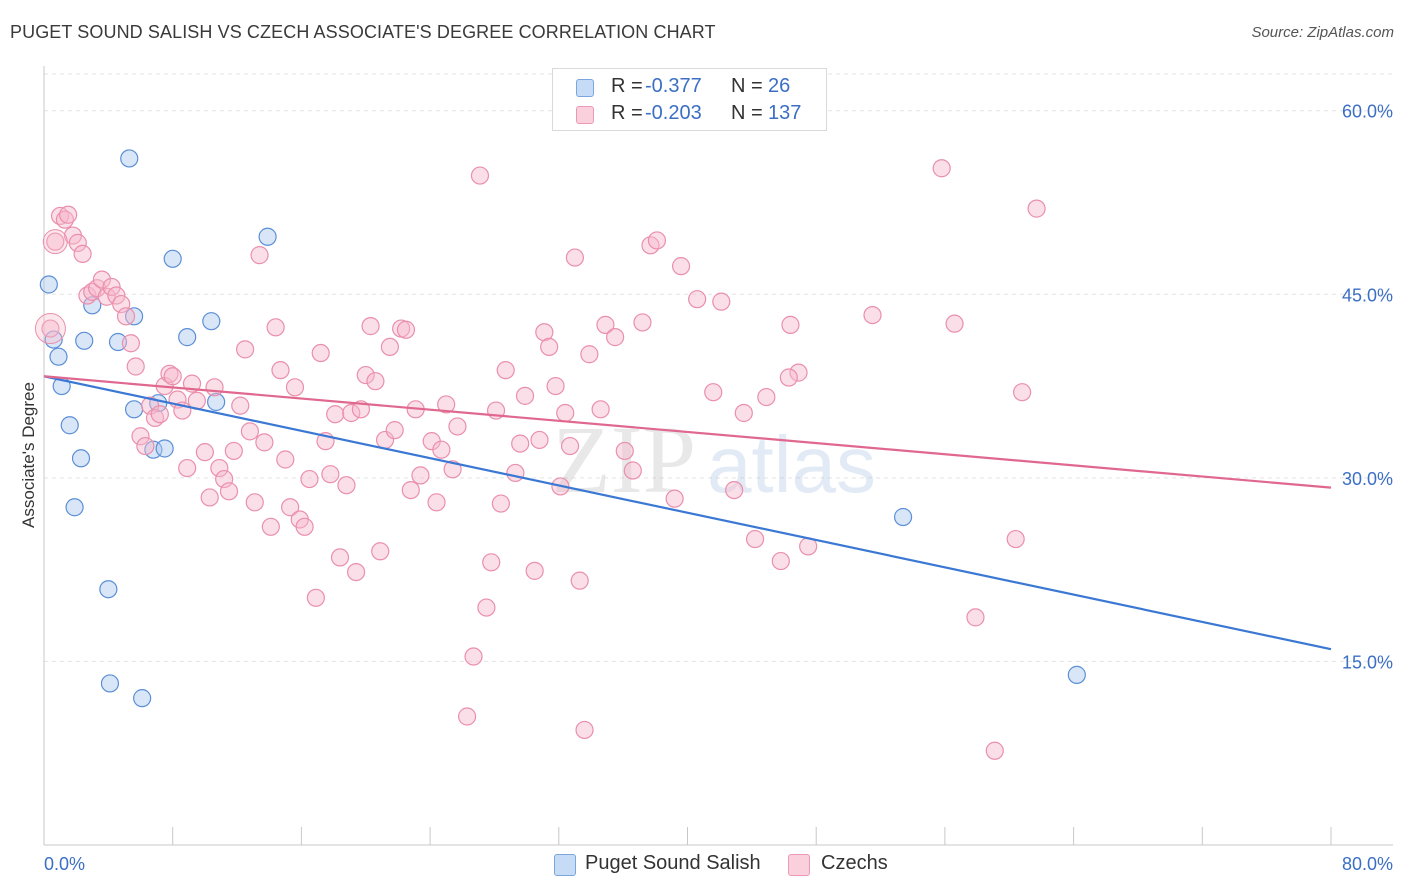  Describe the element at coordinates (779, 86) in the screenshot. I see `n-value: 26` at that location.